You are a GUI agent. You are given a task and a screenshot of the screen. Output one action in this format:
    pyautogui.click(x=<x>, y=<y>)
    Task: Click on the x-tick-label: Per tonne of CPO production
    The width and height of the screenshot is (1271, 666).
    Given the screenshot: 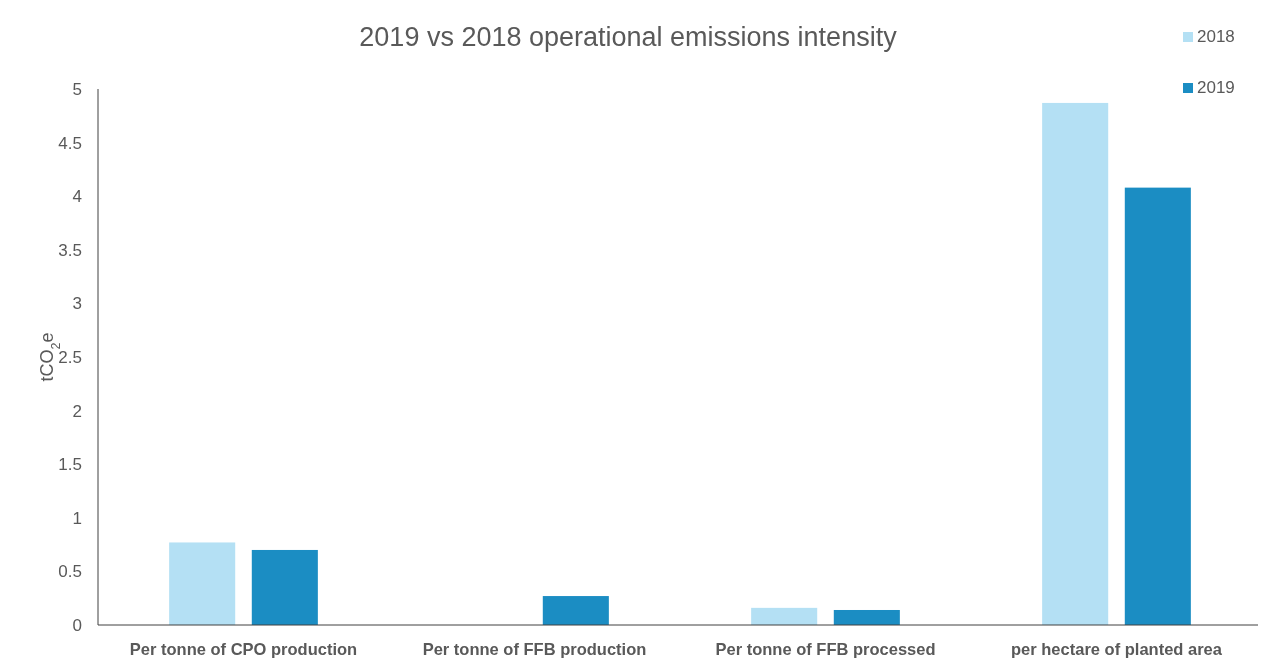 What is the action you would take?
    pyautogui.click(x=243, y=649)
    